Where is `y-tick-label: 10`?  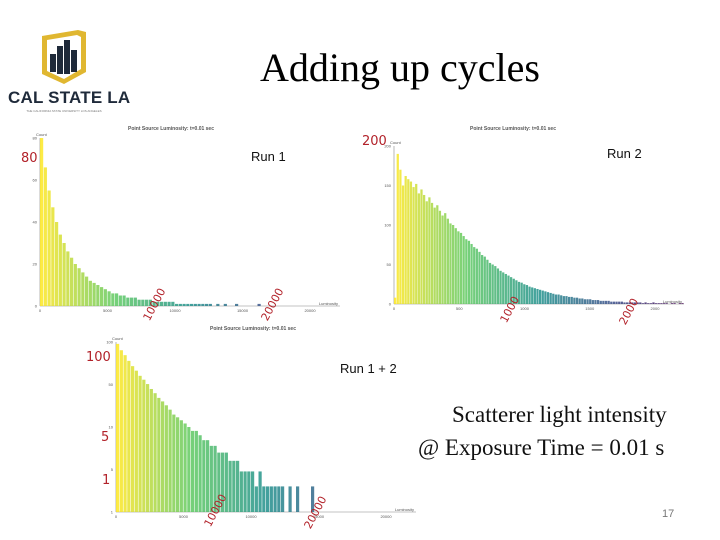
y-tick-label: 10 is located at coordinates (111, 427).